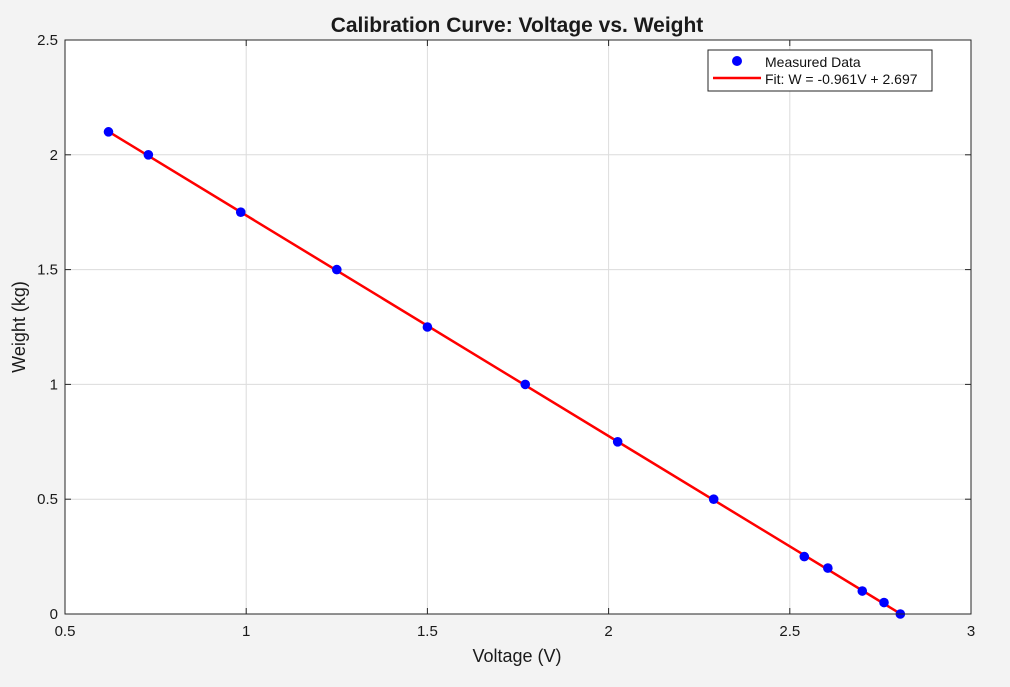 The image size is (1010, 687). Describe the element at coordinates (47, 270) in the screenshot. I see `y-tick-label: 1.5` at that location.